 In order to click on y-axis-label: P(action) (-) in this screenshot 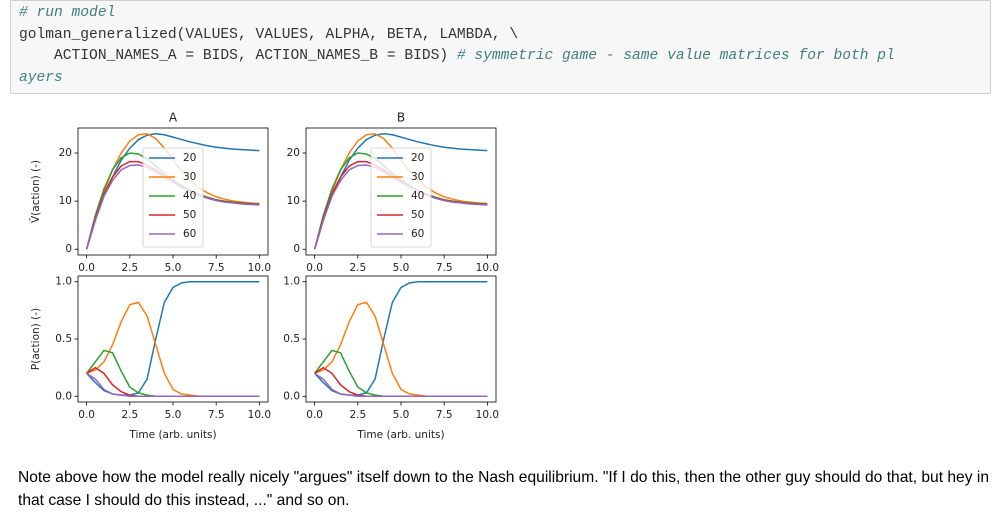, I will do `click(36, 339)`.